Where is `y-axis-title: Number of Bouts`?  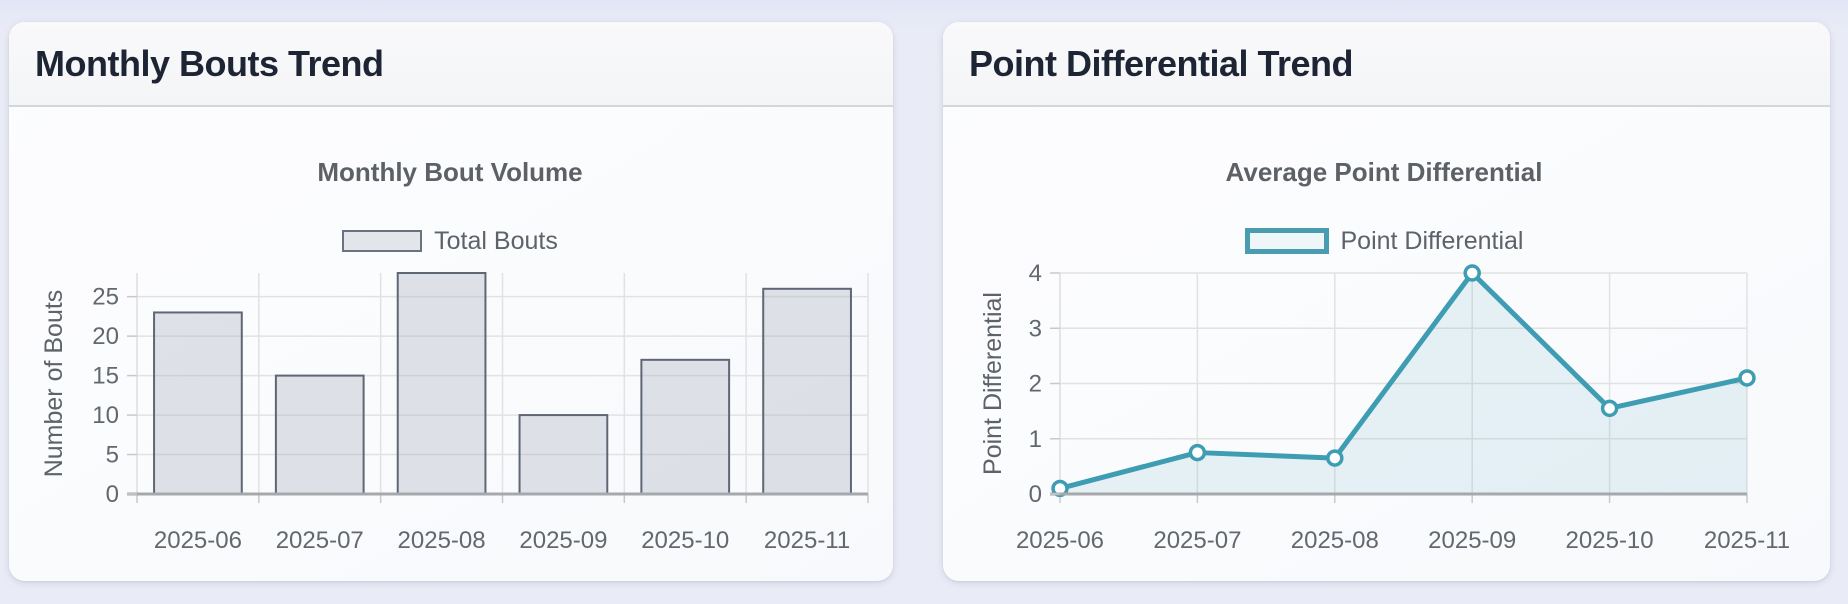
y-axis-title: Number of Bouts is located at coordinates (54, 384).